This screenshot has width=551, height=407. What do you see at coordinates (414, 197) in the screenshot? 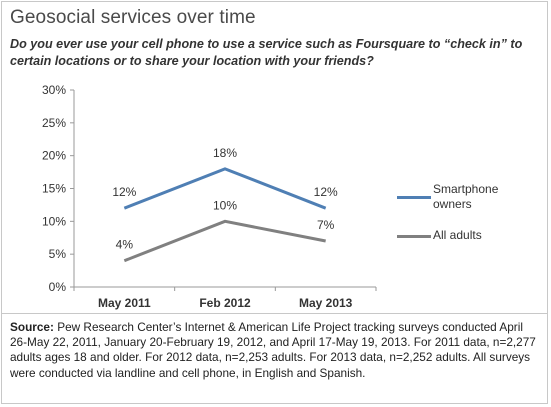
I see `legend-swatch-smartphone` at bounding box center [414, 197].